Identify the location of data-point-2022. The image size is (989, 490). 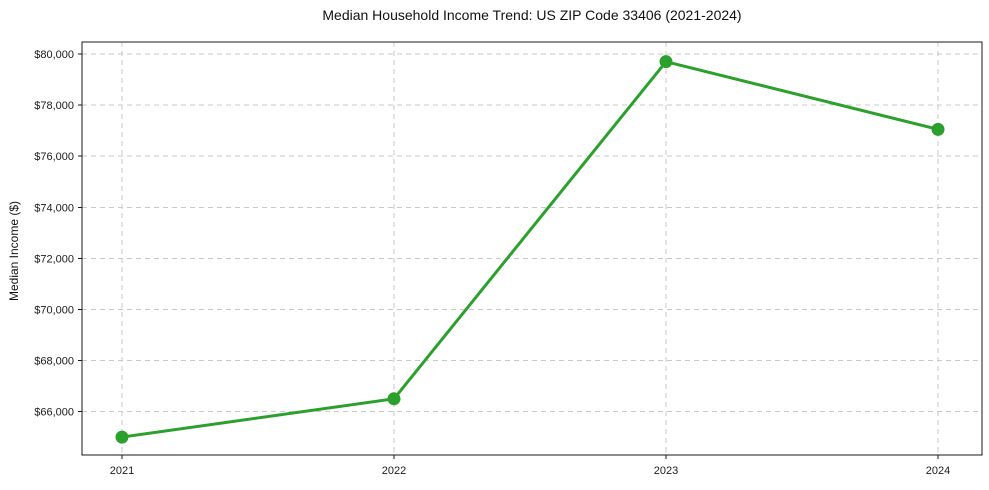
(394, 399).